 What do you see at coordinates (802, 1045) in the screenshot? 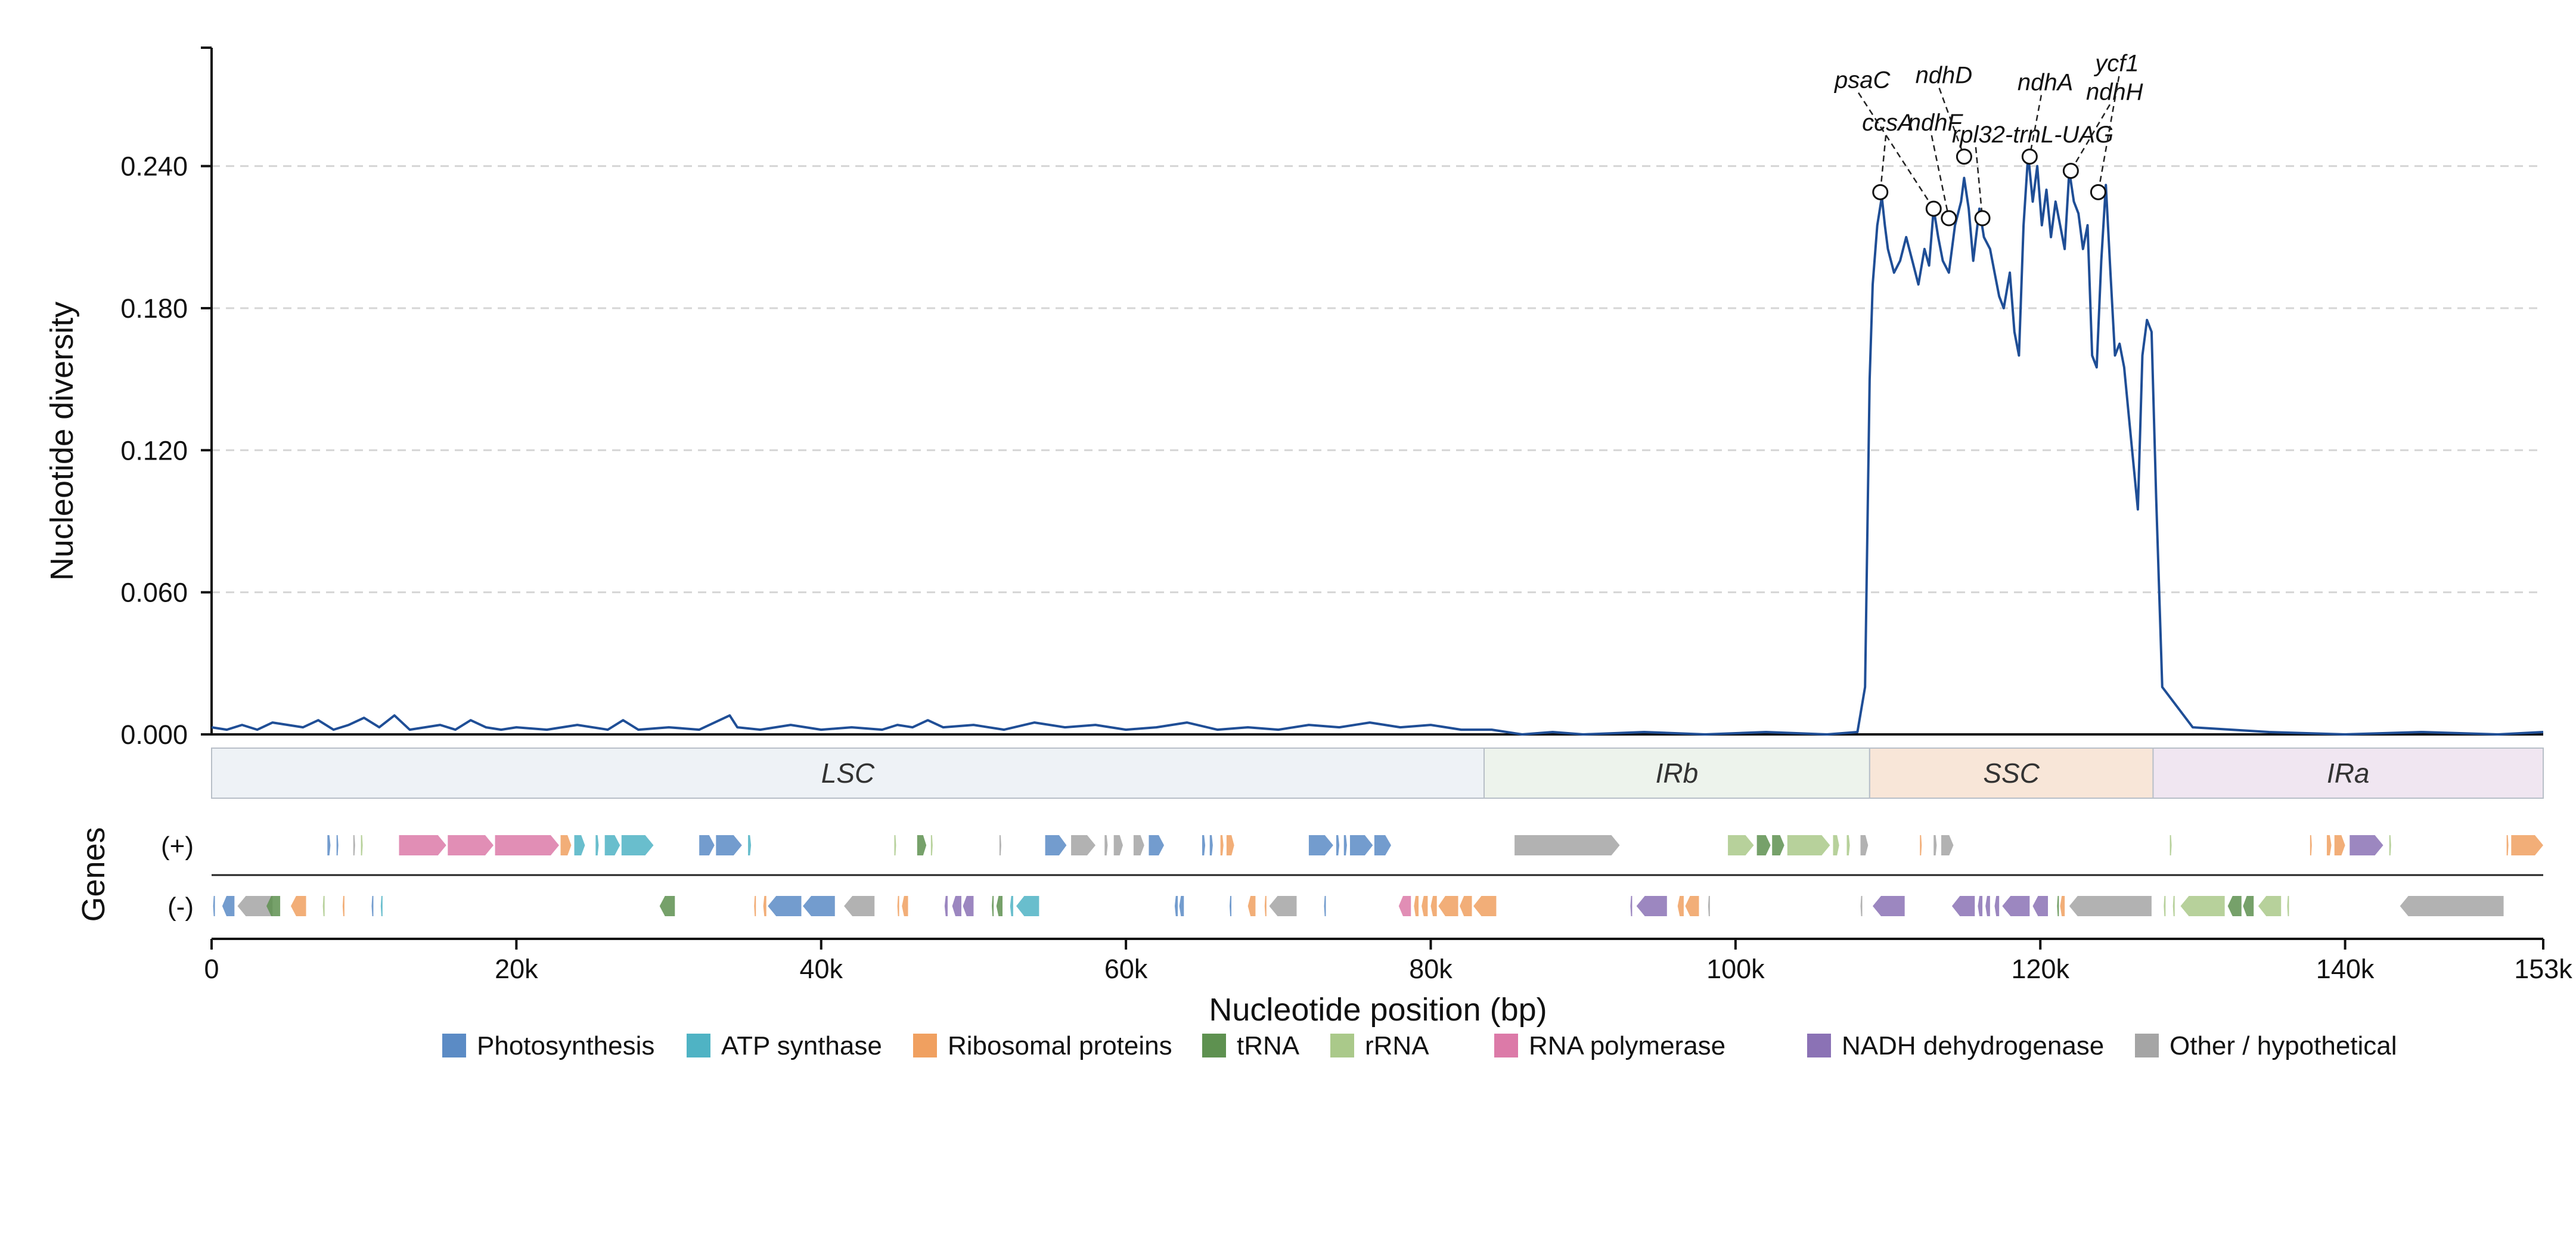
I see `legend-label: ATP synthase` at bounding box center [802, 1045].